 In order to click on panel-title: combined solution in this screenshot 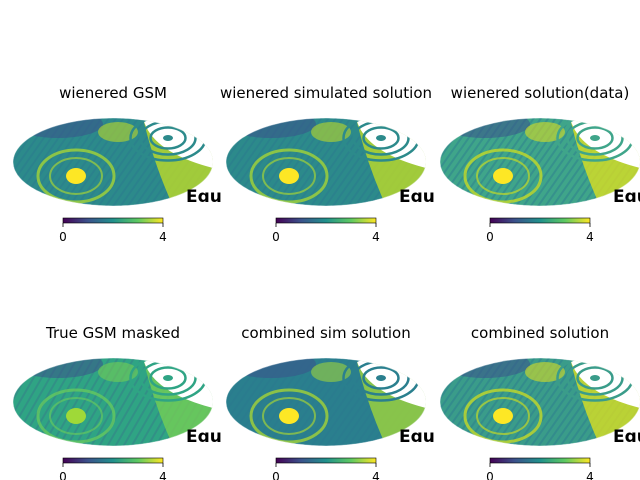, I will do `click(540, 333)`.